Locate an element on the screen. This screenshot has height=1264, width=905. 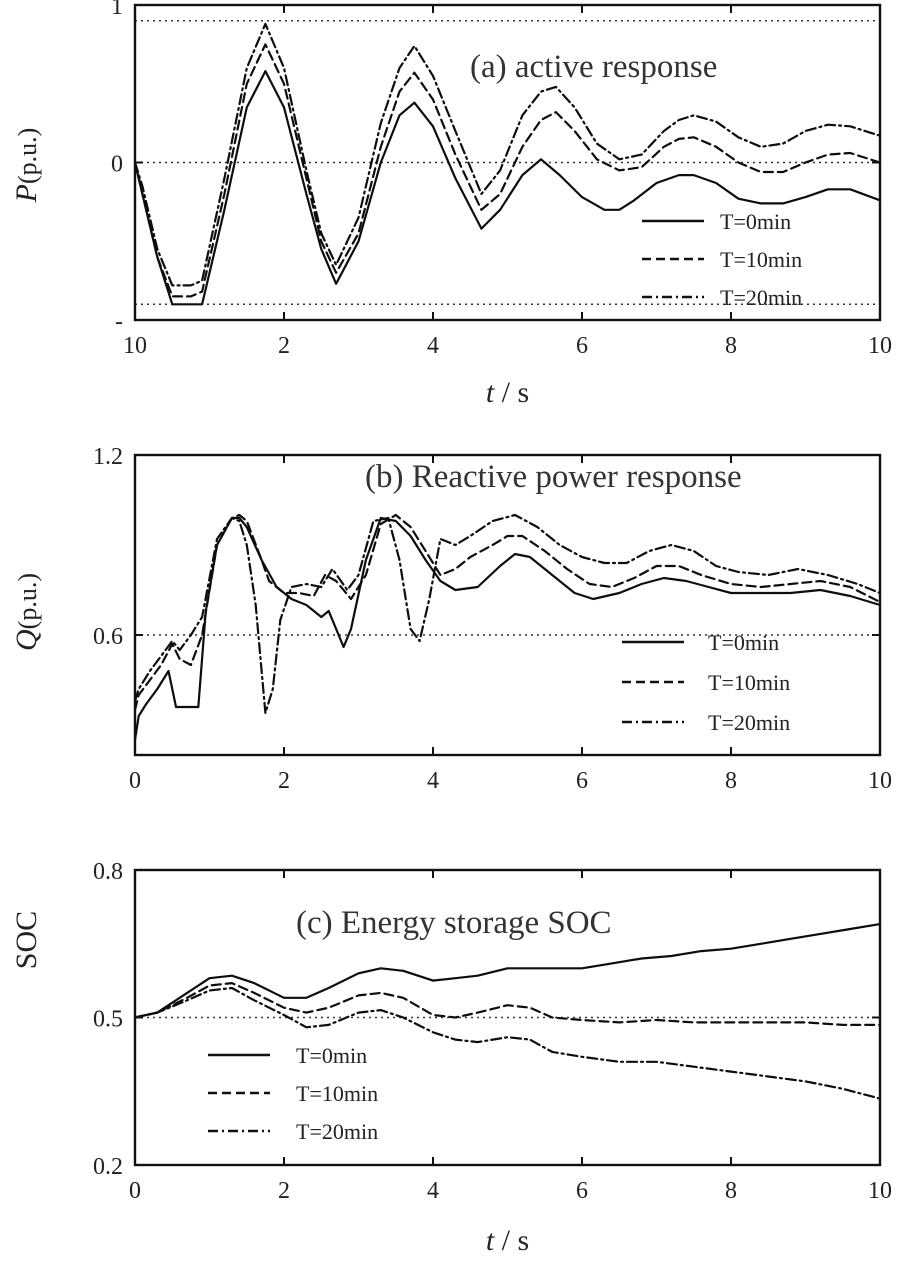
y-tick-label: - is located at coordinates (119, 322).